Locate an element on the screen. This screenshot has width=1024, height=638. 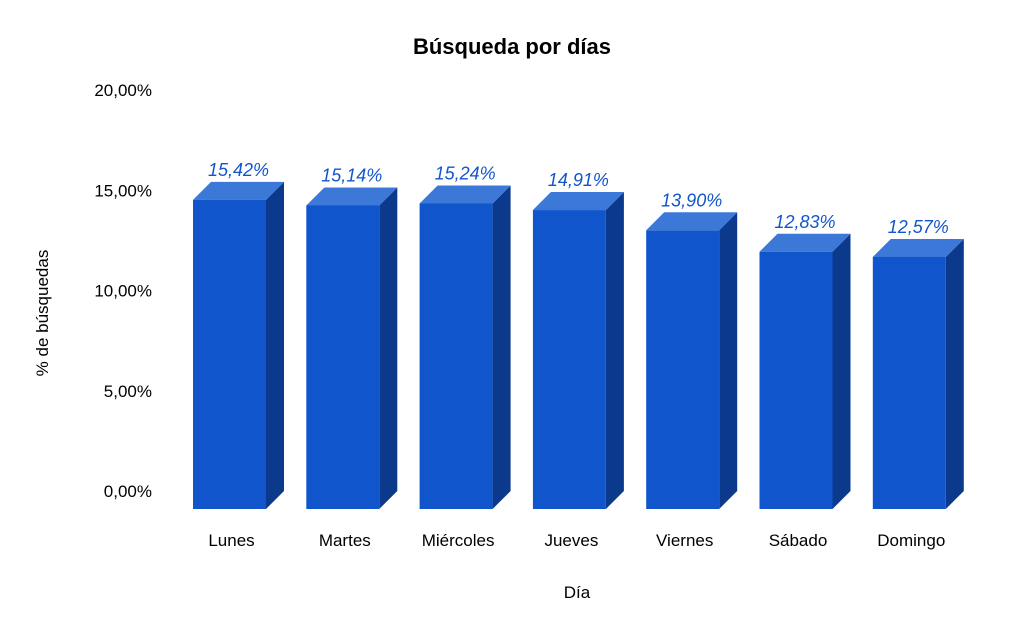
y-tick-label: 5,00% is located at coordinates (128, 391).